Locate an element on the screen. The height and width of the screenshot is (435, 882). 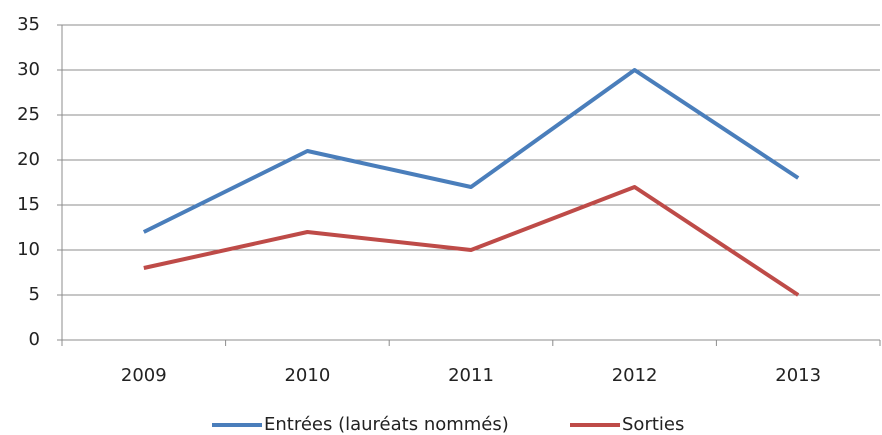
y-tick-label: 15 is located at coordinates (28, 204).